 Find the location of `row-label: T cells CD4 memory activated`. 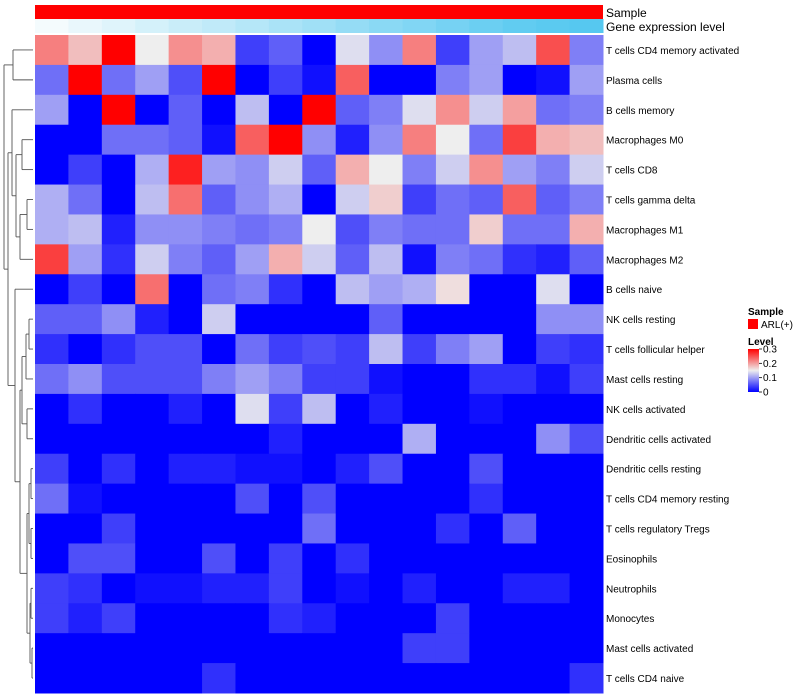

row-label: T cells CD4 memory activated is located at coordinates (672, 51).